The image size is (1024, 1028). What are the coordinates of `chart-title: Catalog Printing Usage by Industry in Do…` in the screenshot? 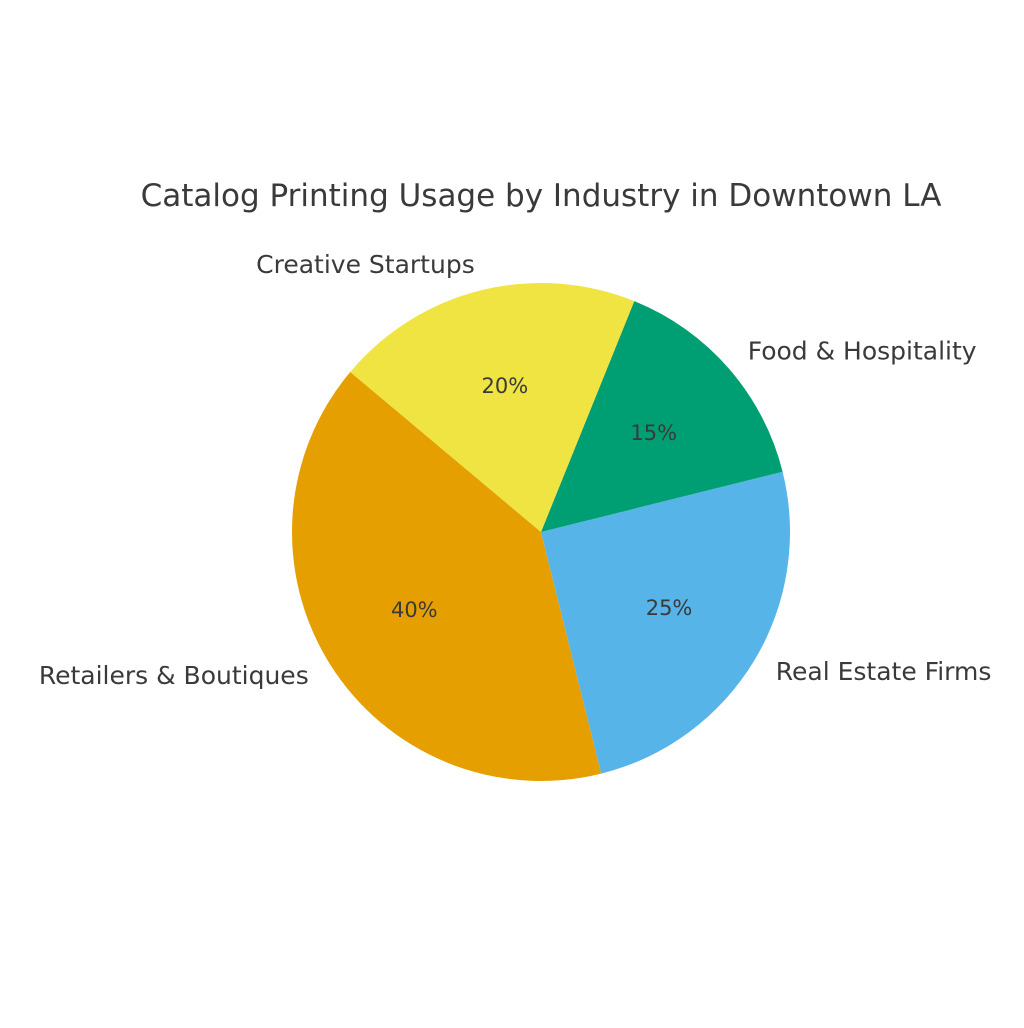 It's located at (541, 196).